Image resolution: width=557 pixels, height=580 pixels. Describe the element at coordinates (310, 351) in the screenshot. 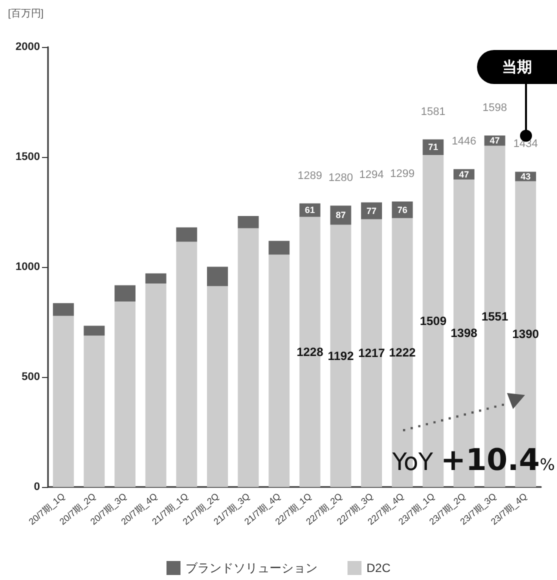

I see `data-label: 1228` at that location.